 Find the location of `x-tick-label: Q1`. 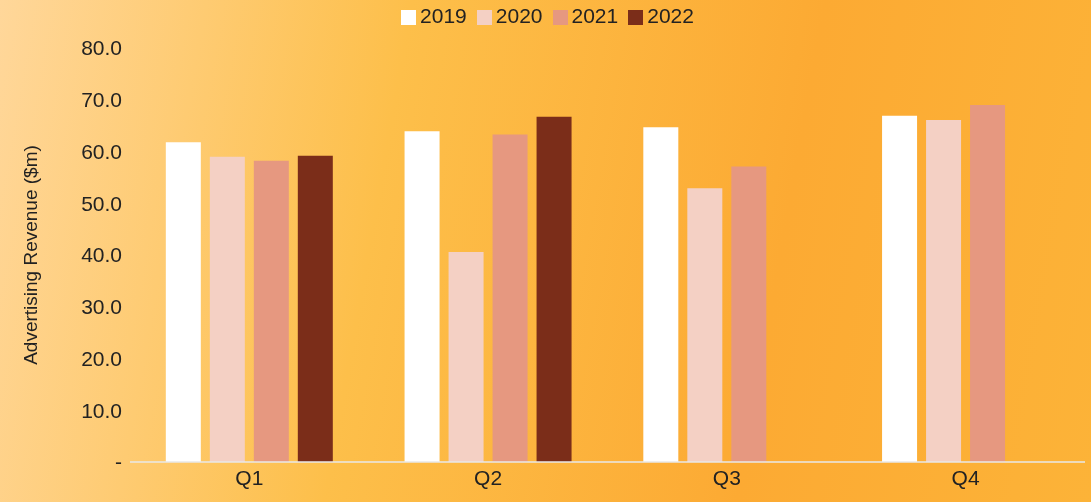

x-tick-label: Q1 is located at coordinates (249, 477).